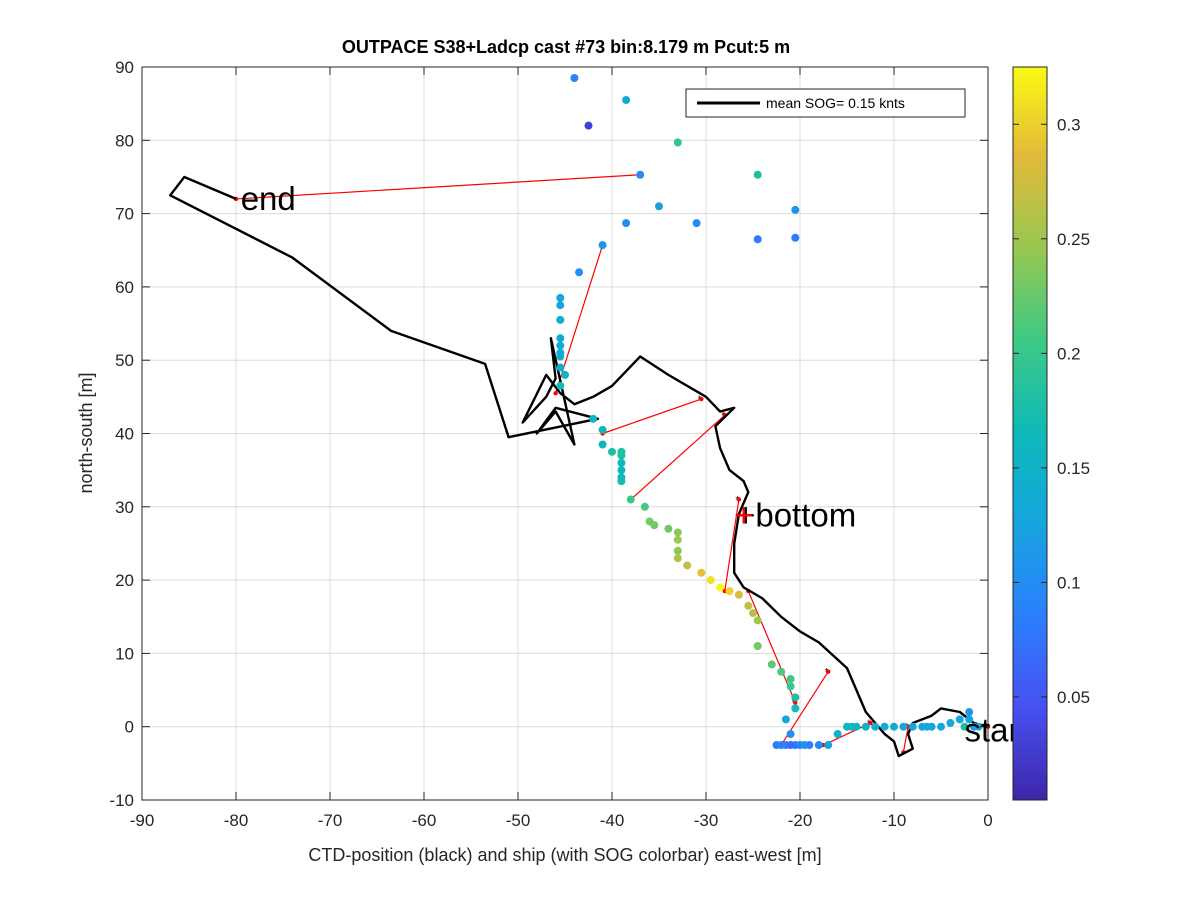 This screenshot has height=900, width=1200. I want to click on x-tick-label: -80, so click(236, 820).